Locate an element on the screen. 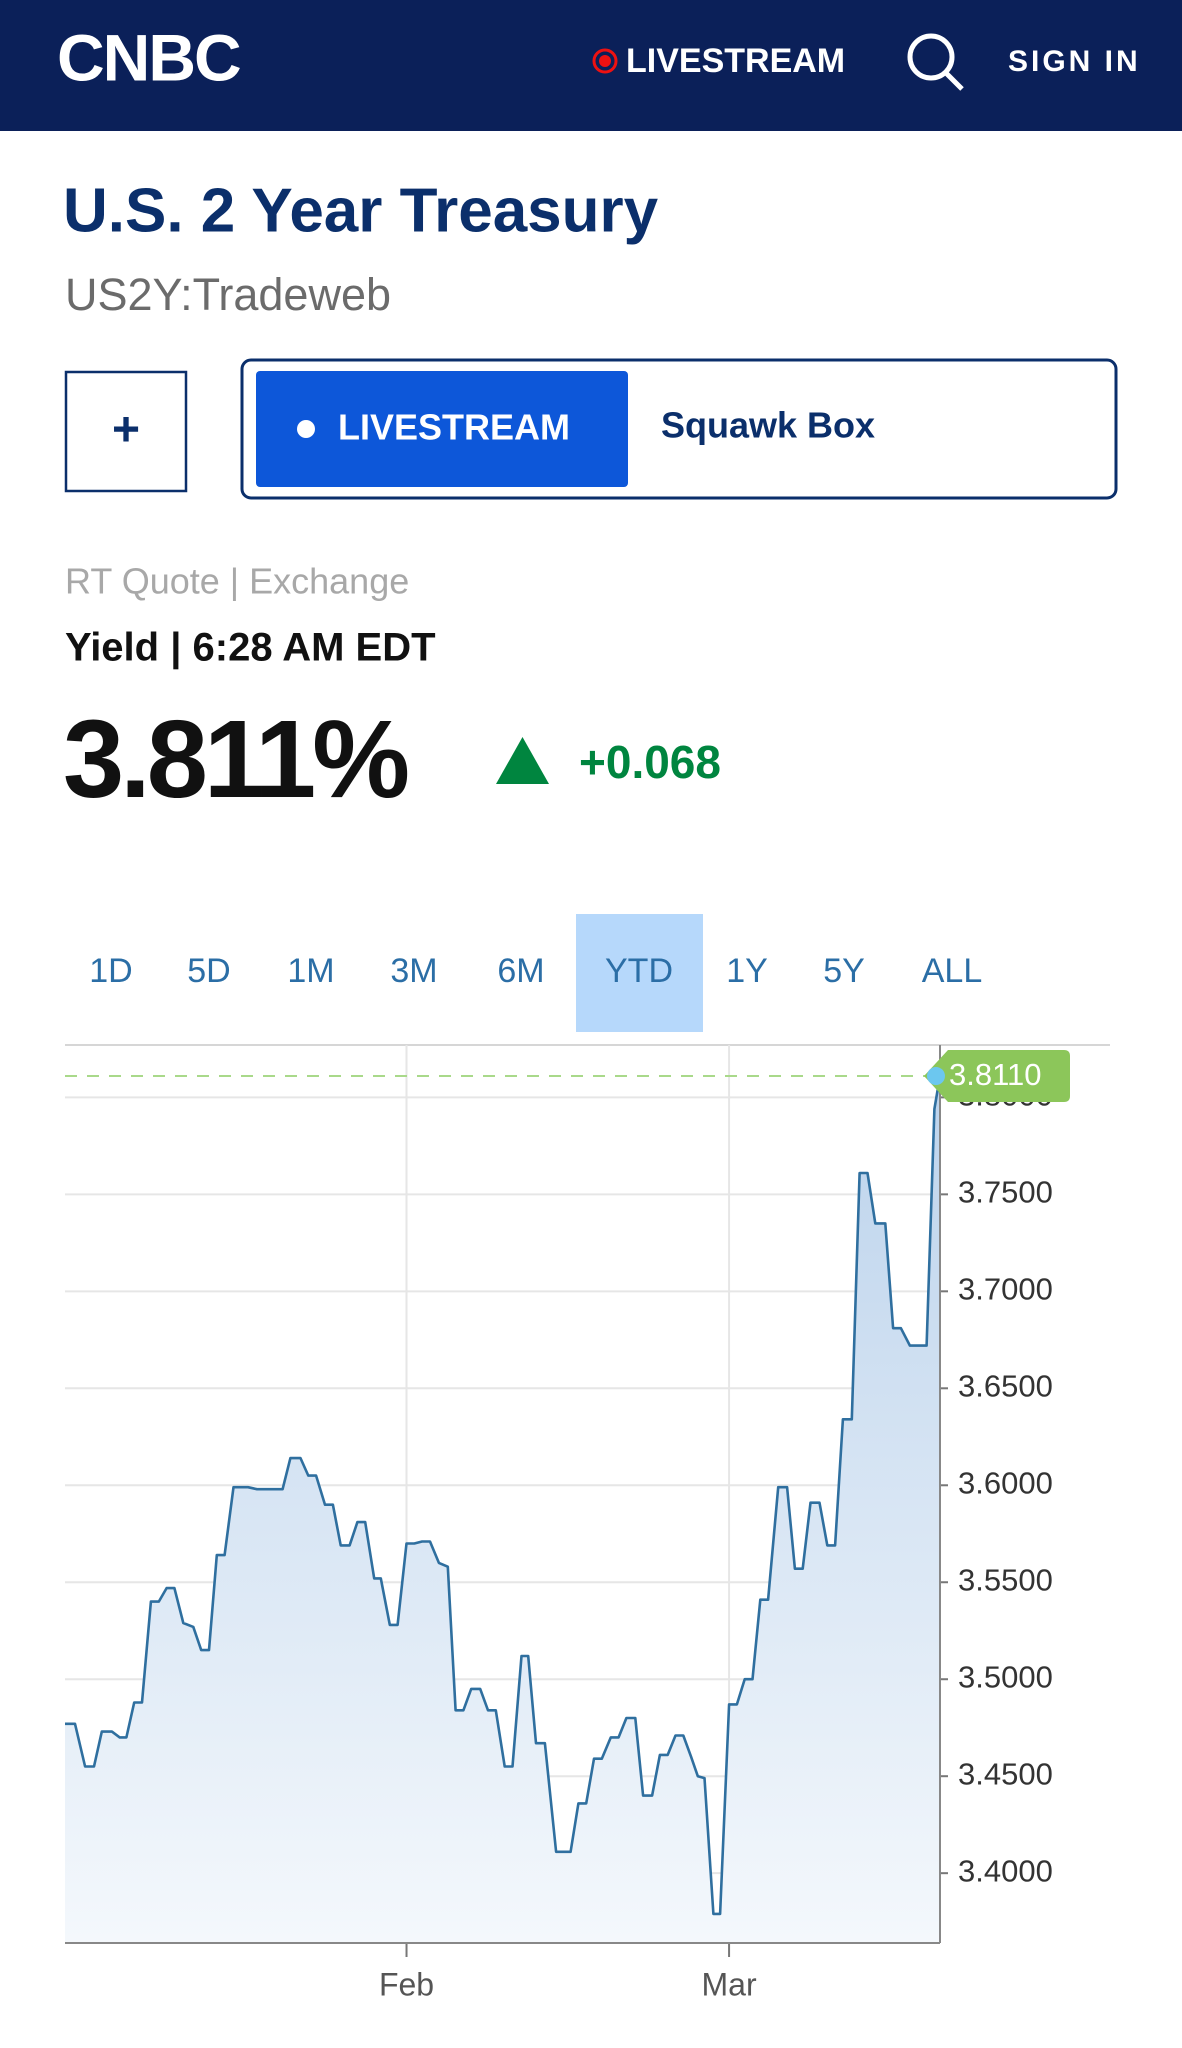 The height and width of the screenshot is (2048, 1182). range-tab: ALL is located at coordinates (952, 971).